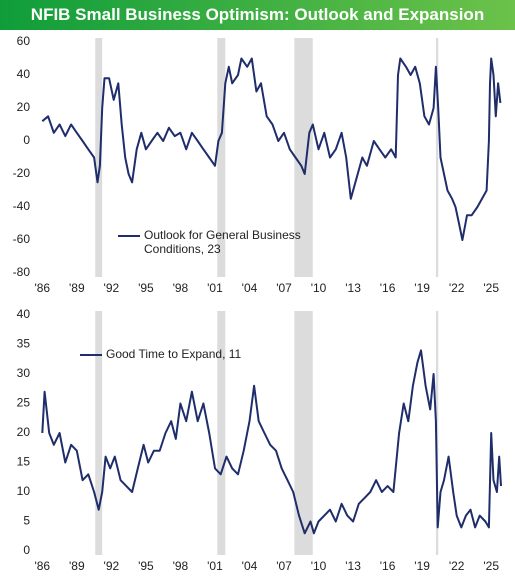 This screenshot has height=585, width=515. Describe the element at coordinates (24, 403) in the screenshot. I see `y-tick-label: 25` at that location.